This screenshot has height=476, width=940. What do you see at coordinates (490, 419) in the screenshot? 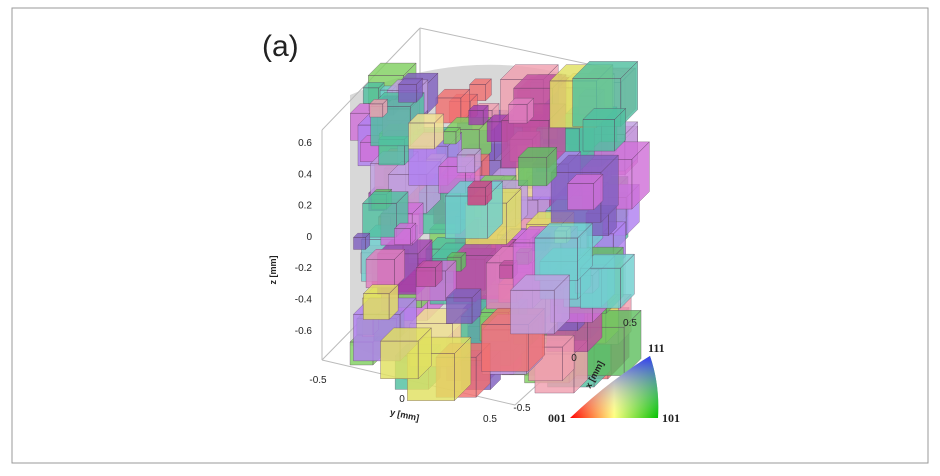
I see `y-tick-label: 0.5` at bounding box center [490, 419].